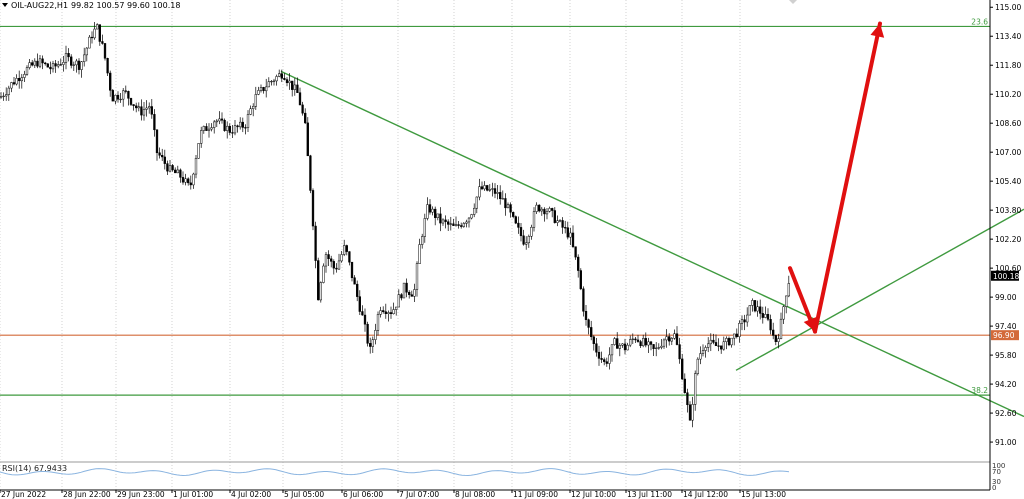 The image size is (1024, 499). I want to click on current-price-tag: 100.18, so click(1005, 275).